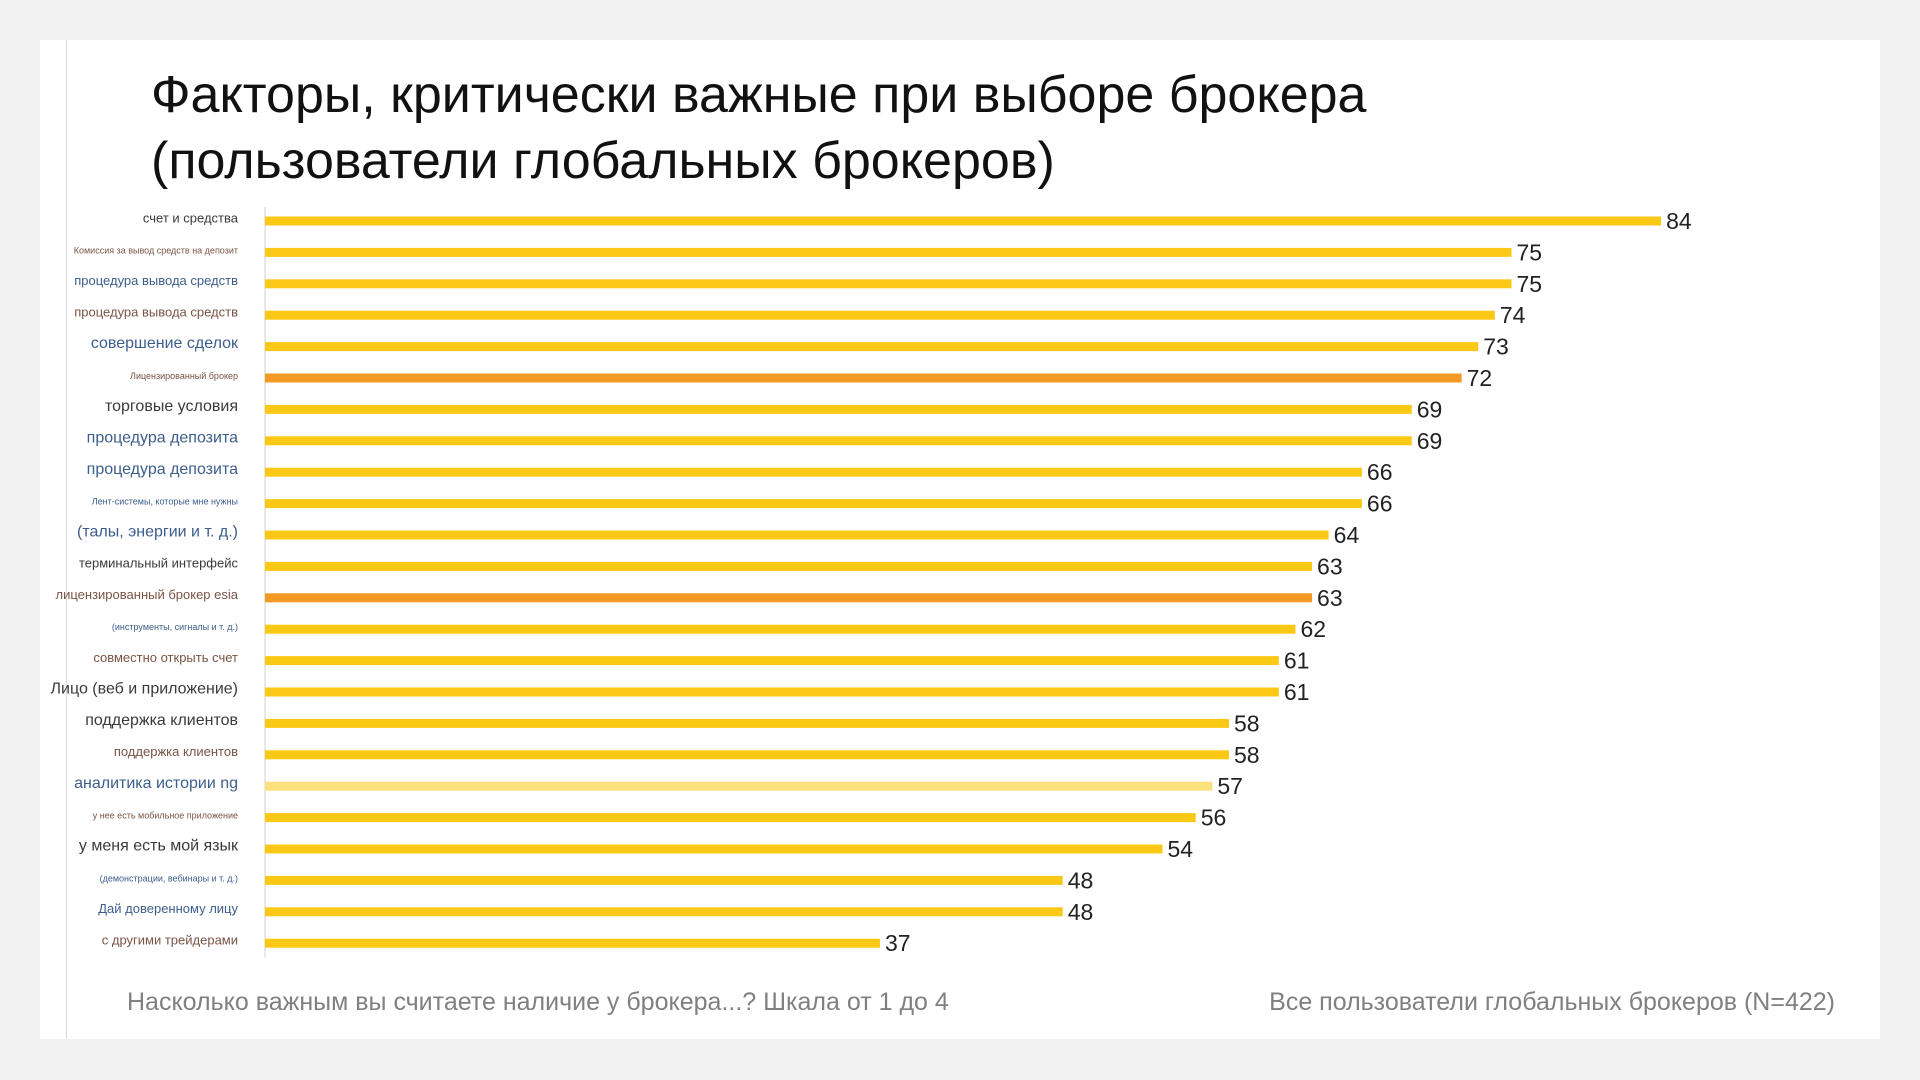 This screenshot has height=1080, width=1920. What do you see at coordinates (159, 846) in the screenshot?
I see `category-label-21: у меня есть мой язык` at bounding box center [159, 846].